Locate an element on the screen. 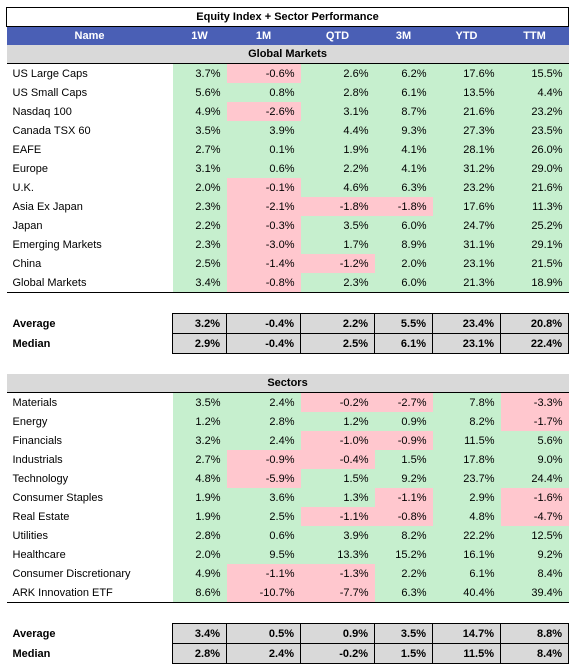 This screenshot has height=669, width=570. average-value: 23.4% is located at coordinates (466, 323).